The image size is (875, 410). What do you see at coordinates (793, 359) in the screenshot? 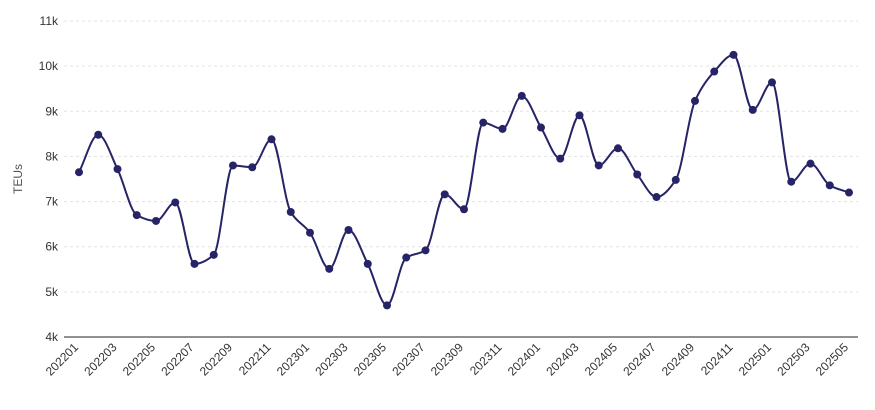
I see `x-tick-label: 202503` at bounding box center [793, 359].